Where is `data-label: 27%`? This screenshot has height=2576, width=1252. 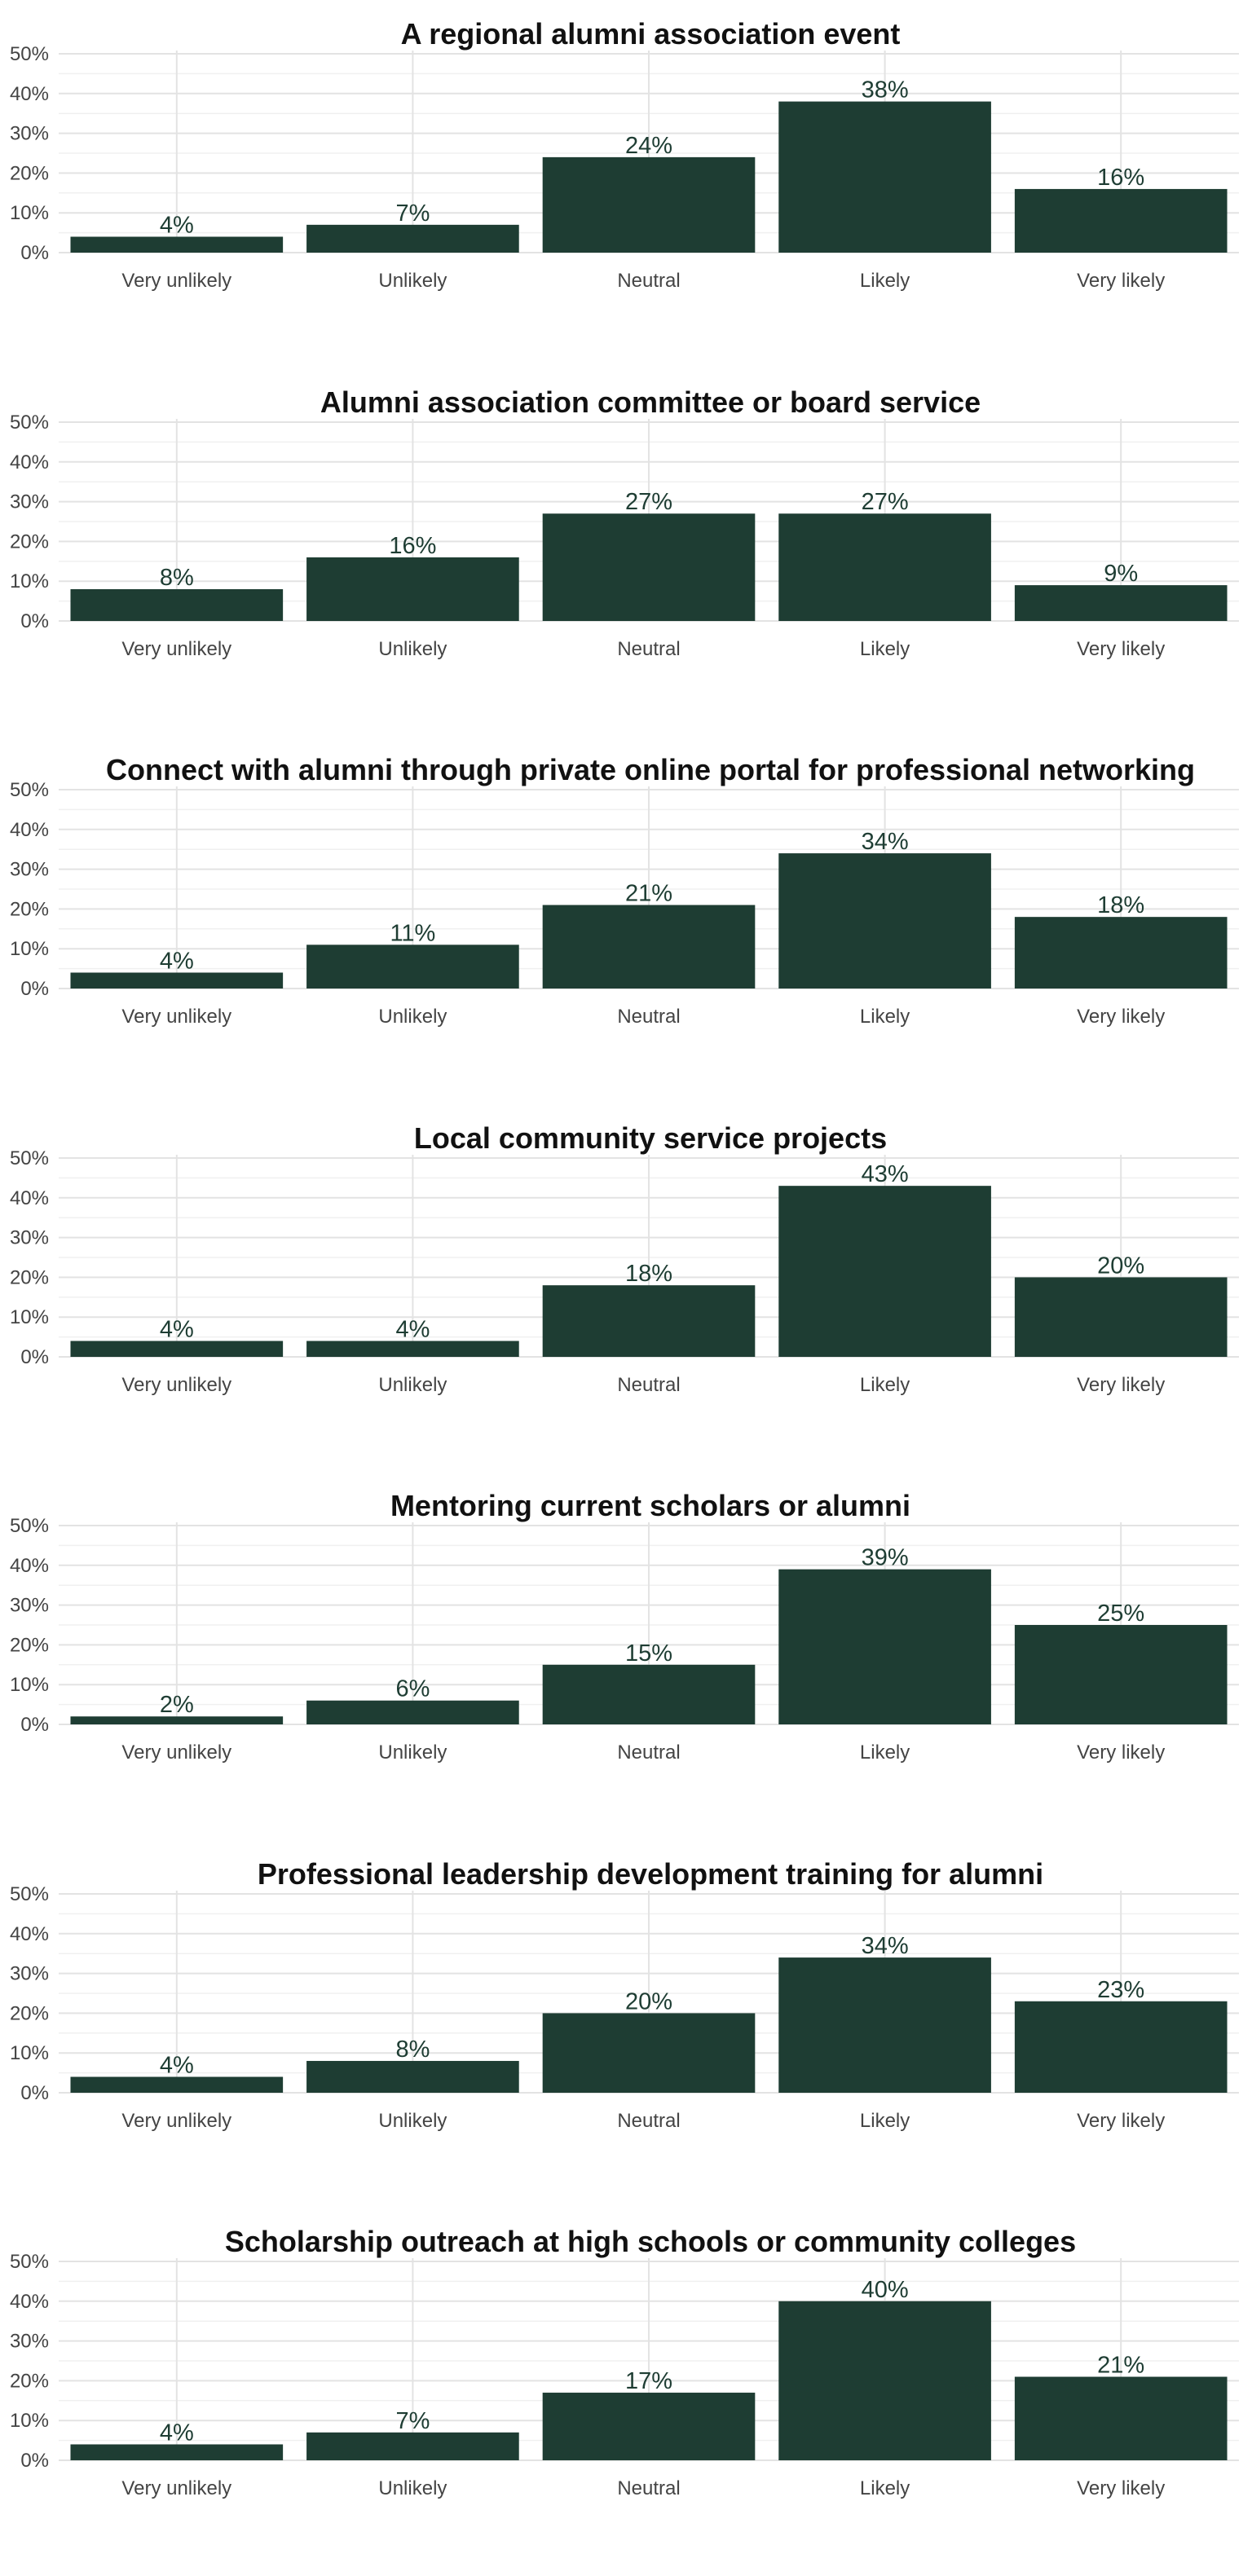
data-label: 27% is located at coordinates (648, 502).